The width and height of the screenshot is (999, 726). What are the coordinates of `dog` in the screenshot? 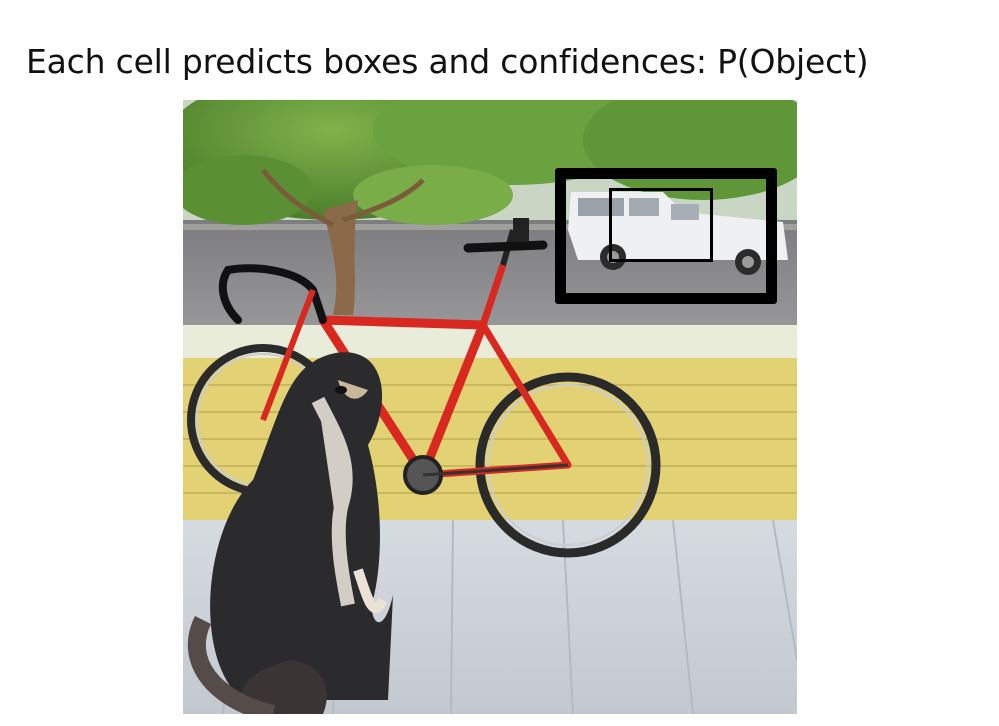 It's located at (290, 533).